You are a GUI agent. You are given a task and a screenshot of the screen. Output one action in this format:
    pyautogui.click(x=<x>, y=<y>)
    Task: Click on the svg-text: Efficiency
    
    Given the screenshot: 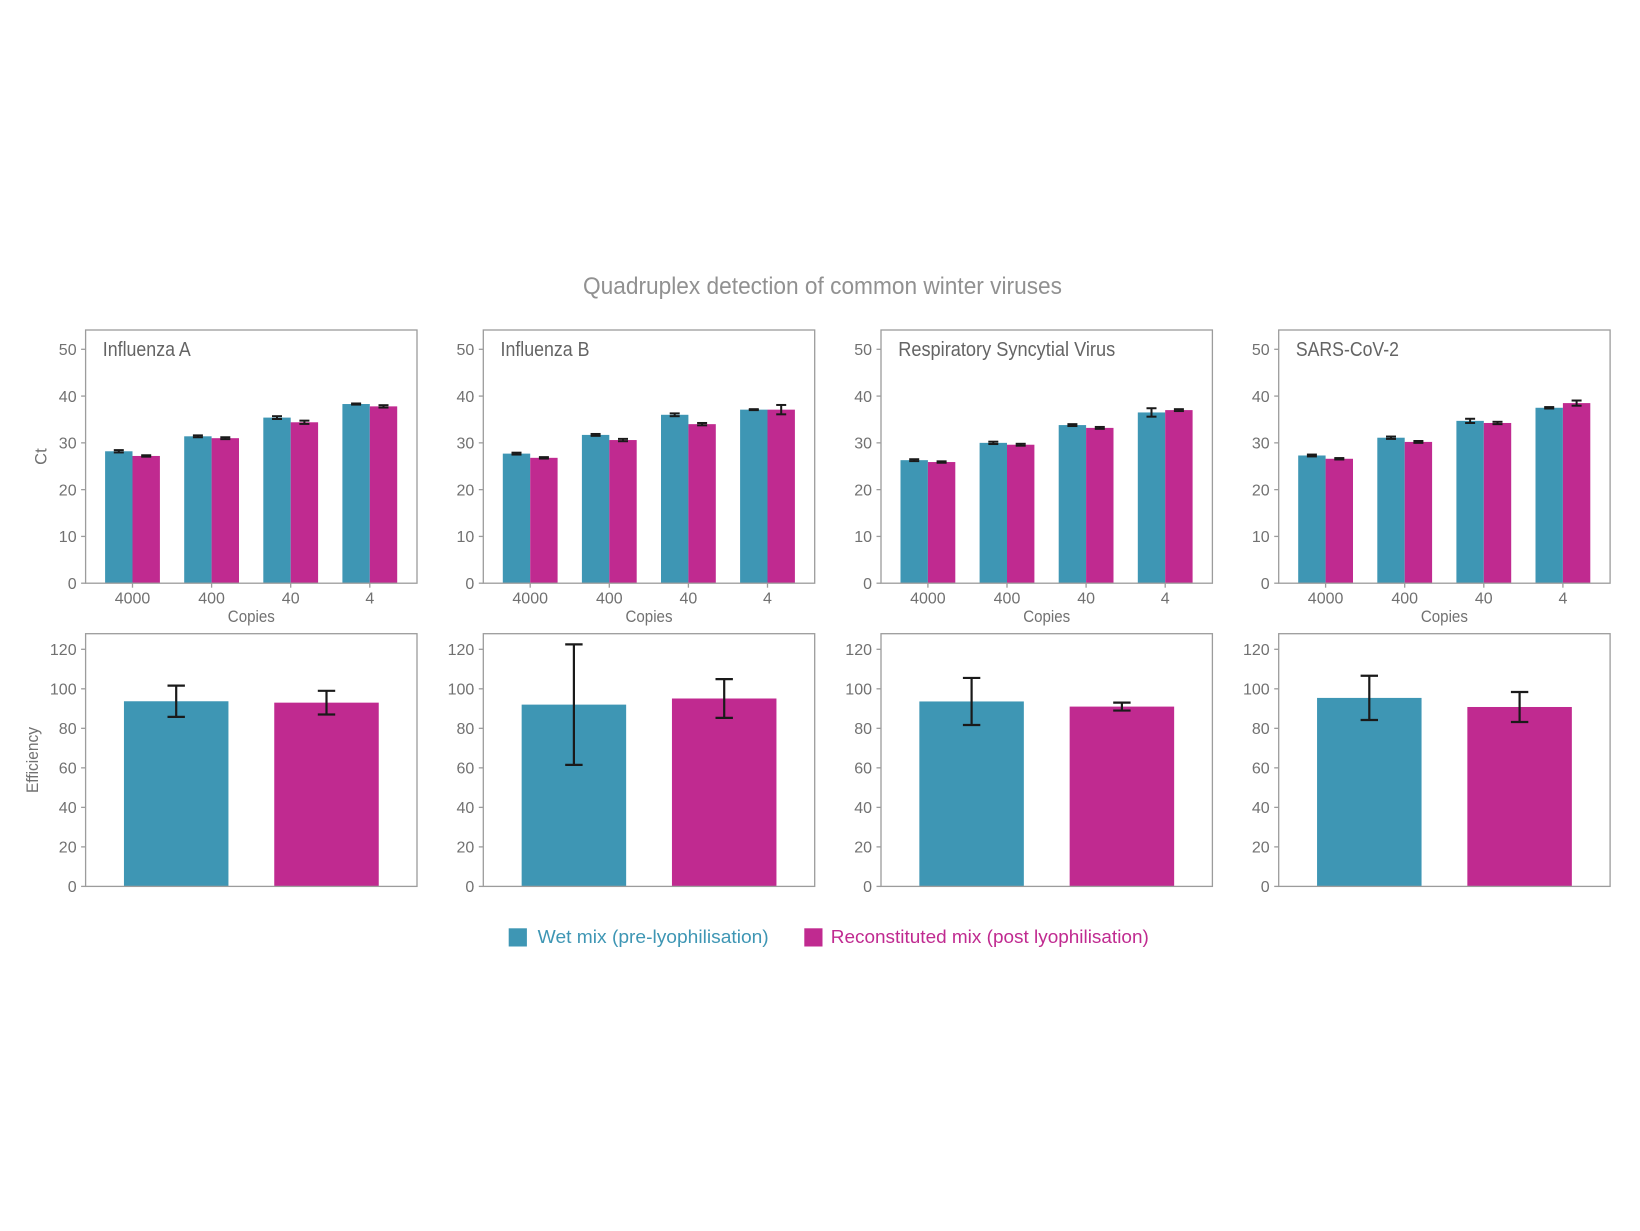 What is the action you would take?
    pyautogui.click(x=33, y=759)
    